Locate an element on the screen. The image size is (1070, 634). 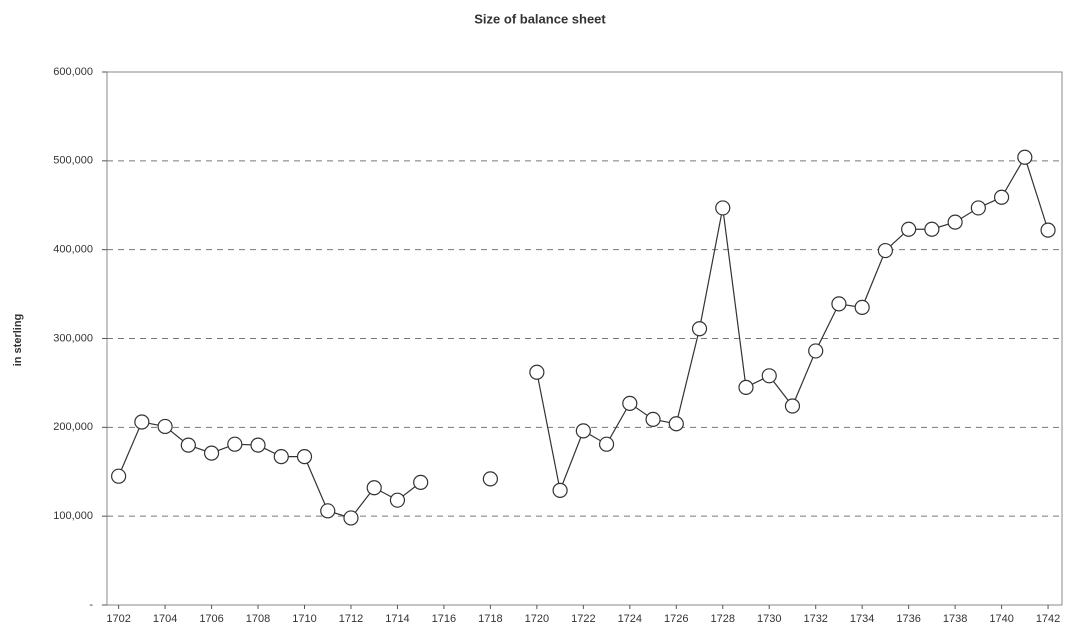
x-tick-label: 1710 is located at coordinates (304, 619).